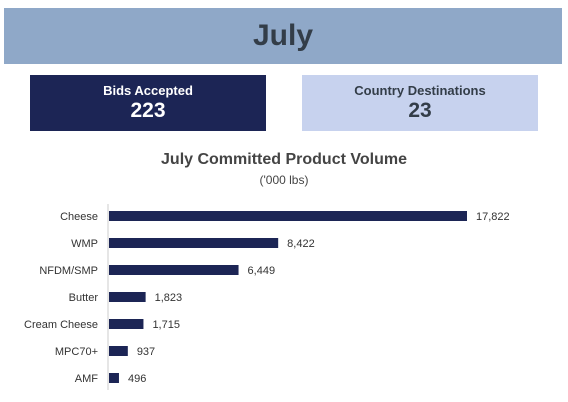  What do you see at coordinates (146, 352) in the screenshot?
I see `data-label: 937` at bounding box center [146, 352].